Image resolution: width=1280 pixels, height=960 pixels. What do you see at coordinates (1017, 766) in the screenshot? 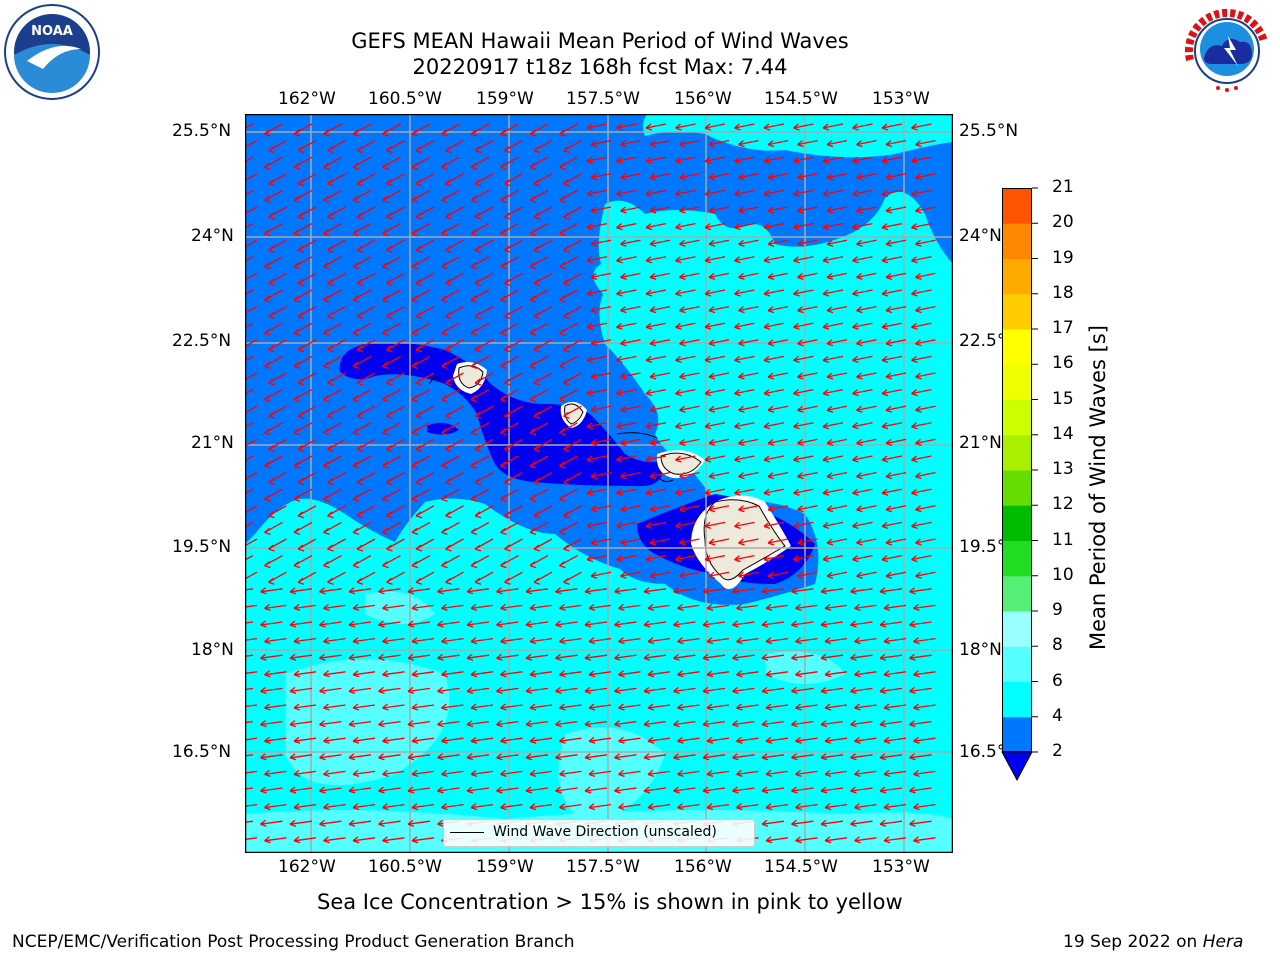
I see `colorbar-extend-triangle` at bounding box center [1017, 766].